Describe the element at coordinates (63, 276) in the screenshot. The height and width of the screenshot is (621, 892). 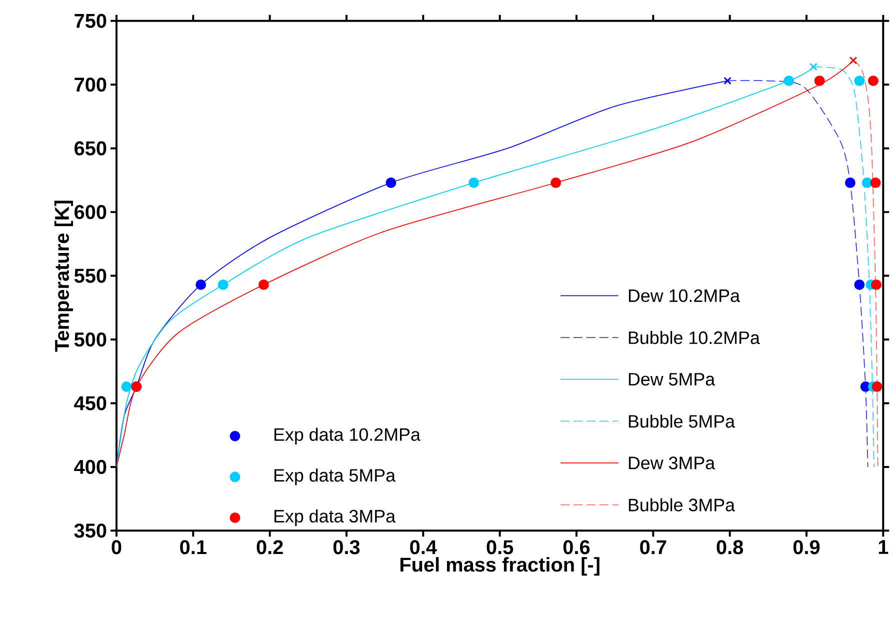
I see `y-axis-title: Temperature [K]` at that location.